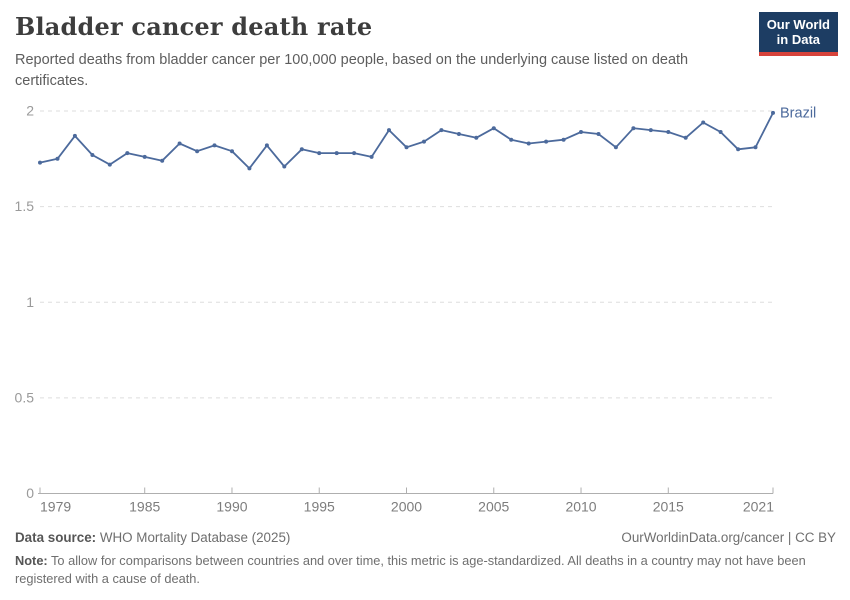 This screenshot has width=850, height=600. What do you see at coordinates (56, 537) in the screenshot?
I see `data-source-label: Data source:` at bounding box center [56, 537].